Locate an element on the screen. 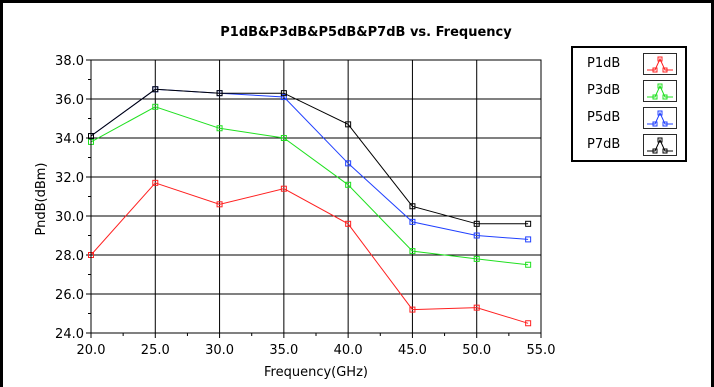  legend-swatch-p1db is located at coordinates (660, 64).